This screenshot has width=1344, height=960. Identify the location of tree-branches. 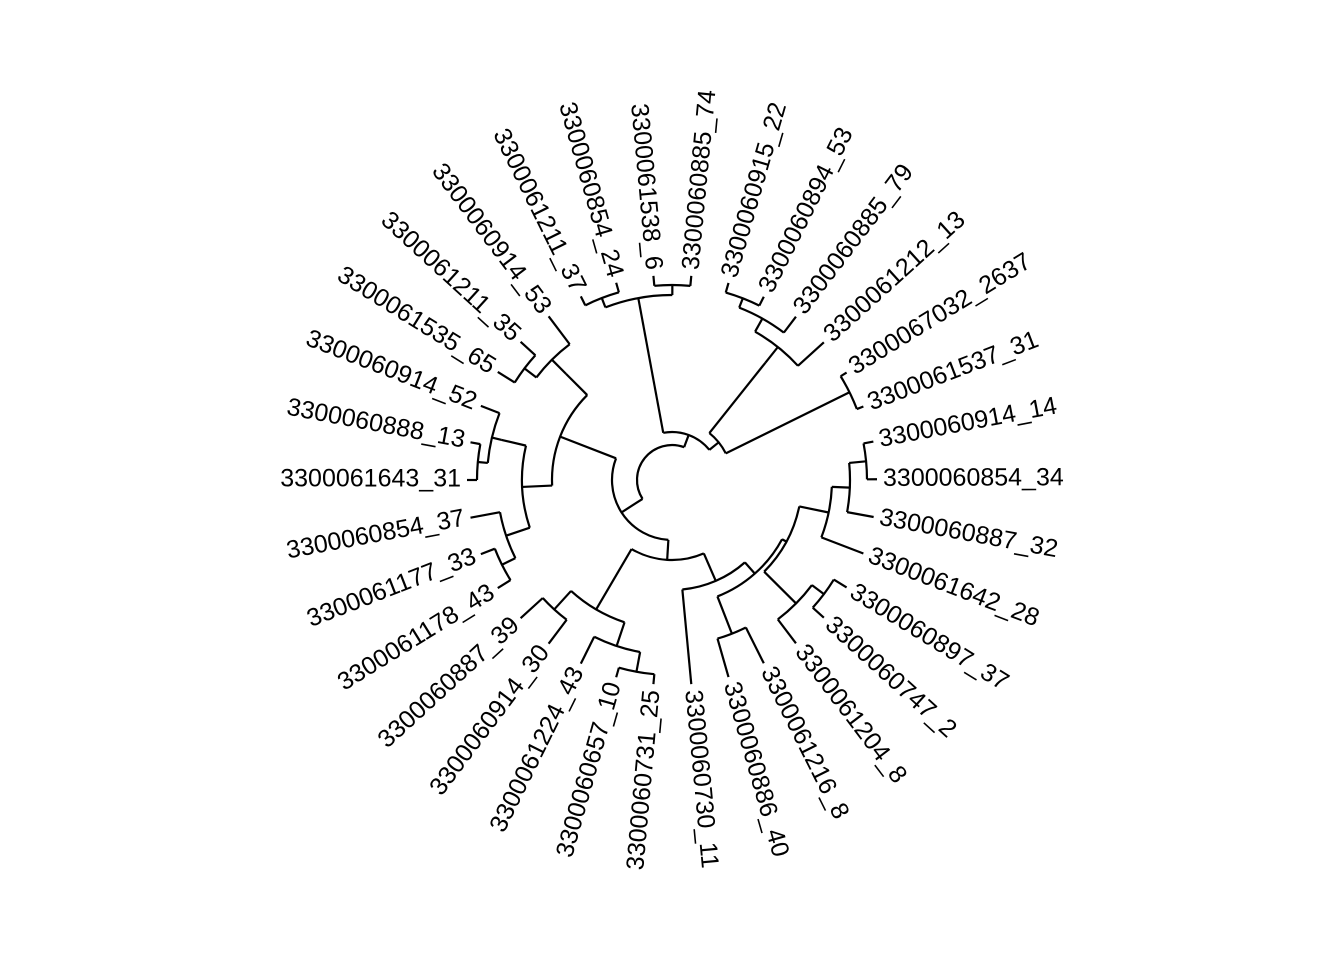
(672, 480).